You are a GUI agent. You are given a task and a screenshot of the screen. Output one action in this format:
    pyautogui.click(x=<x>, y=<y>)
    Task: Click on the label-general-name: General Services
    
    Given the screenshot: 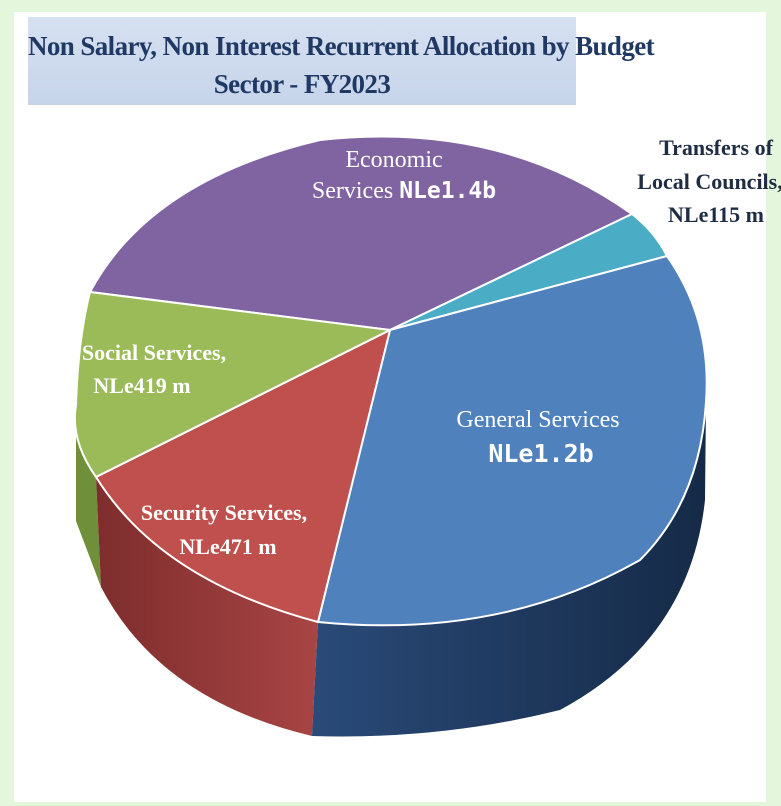 What is the action you would take?
    pyautogui.click(x=537, y=420)
    